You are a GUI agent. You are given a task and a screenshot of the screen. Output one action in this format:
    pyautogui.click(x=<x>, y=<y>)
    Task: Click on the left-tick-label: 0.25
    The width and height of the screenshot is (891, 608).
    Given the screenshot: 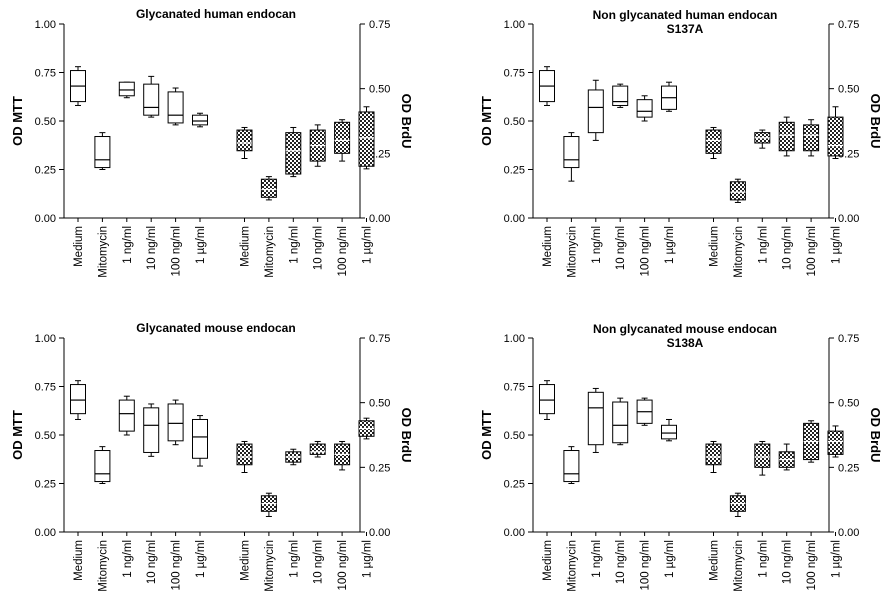 What is the action you would take?
    pyautogui.click(x=514, y=171)
    